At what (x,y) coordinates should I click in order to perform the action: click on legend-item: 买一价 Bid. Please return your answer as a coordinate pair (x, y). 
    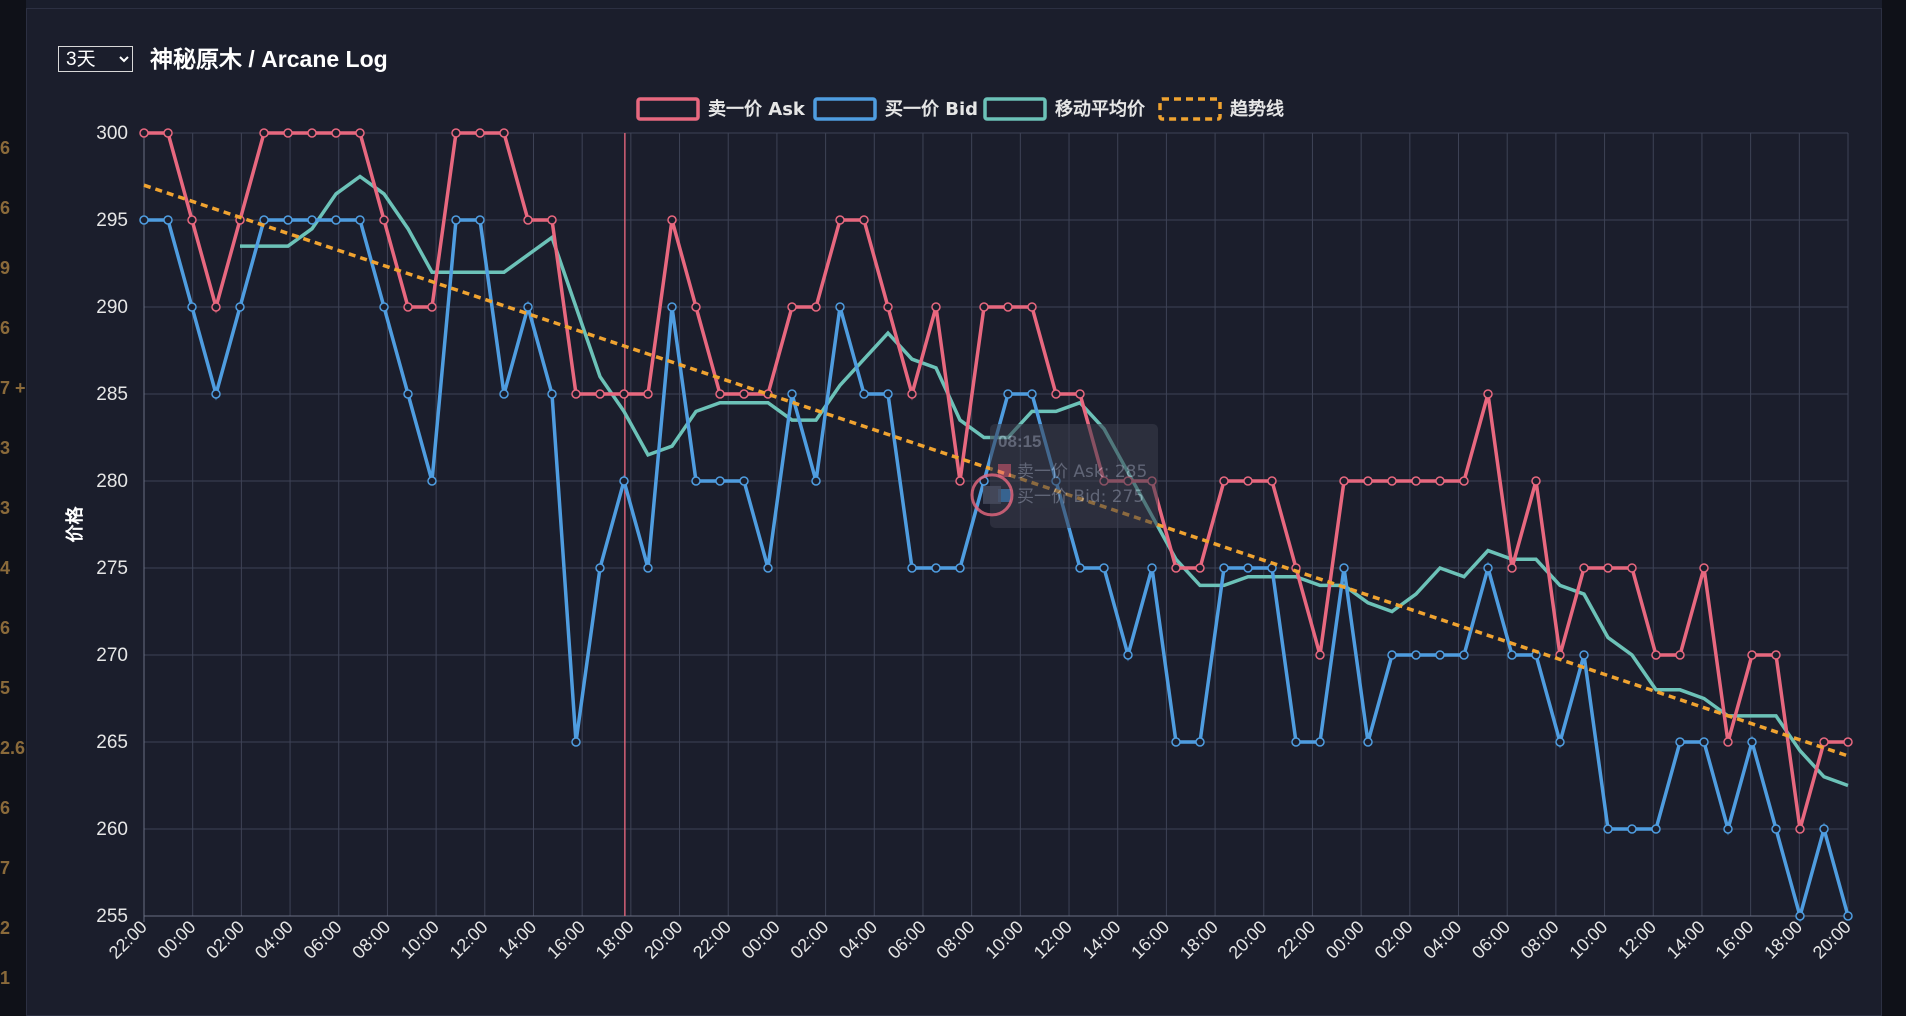
    Looking at the image, I should click on (895, 109).